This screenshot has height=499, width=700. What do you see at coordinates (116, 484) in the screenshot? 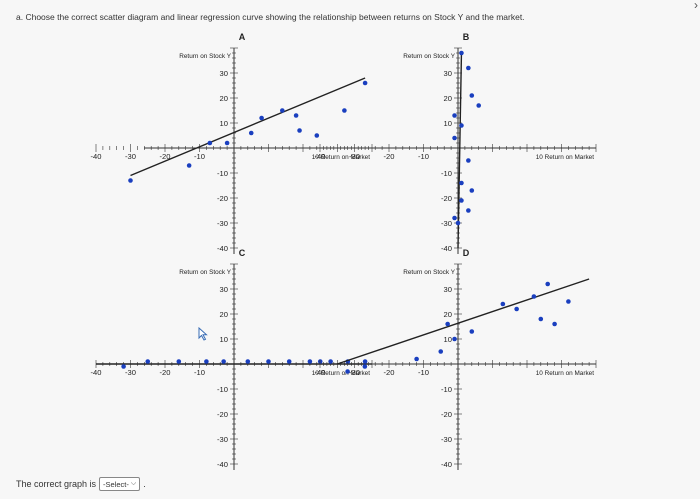
I see `graph-select-value: -Select-` at bounding box center [116, 484].